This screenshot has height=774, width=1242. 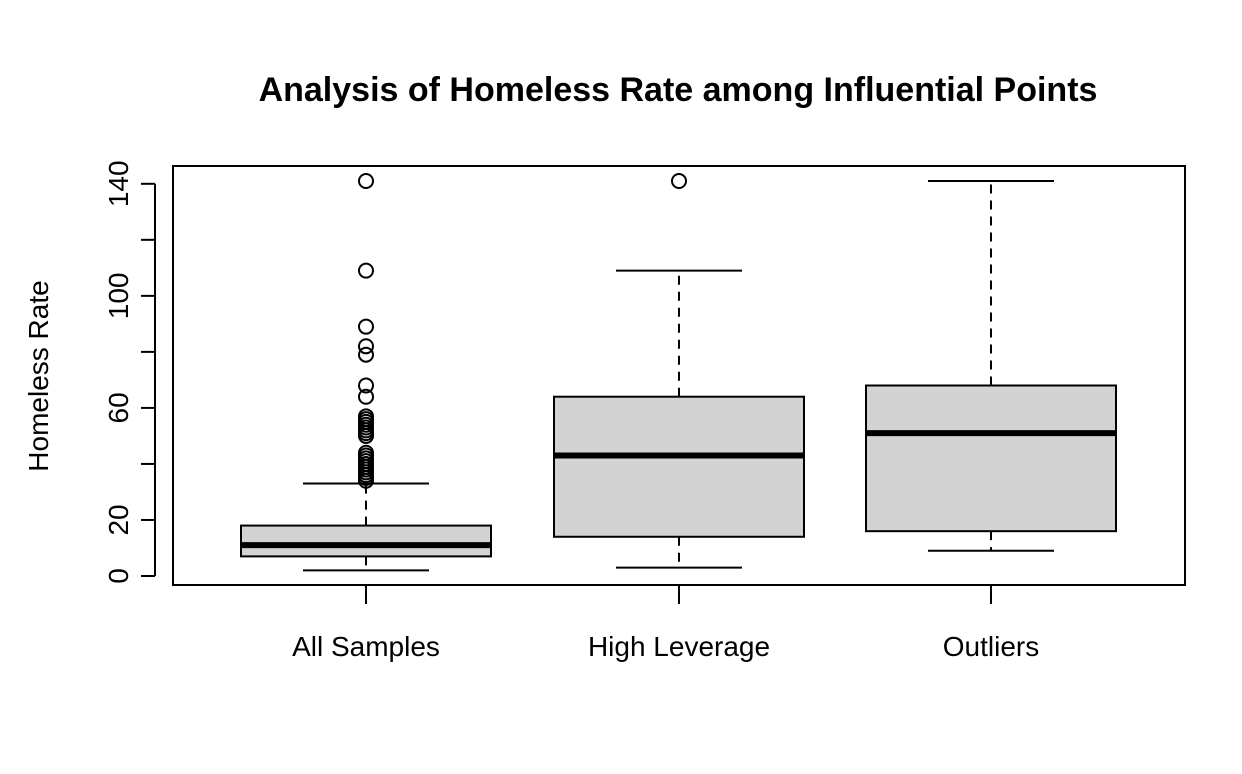 I want to click on x-tick-label: Outliers, so click(x=991, y=646).